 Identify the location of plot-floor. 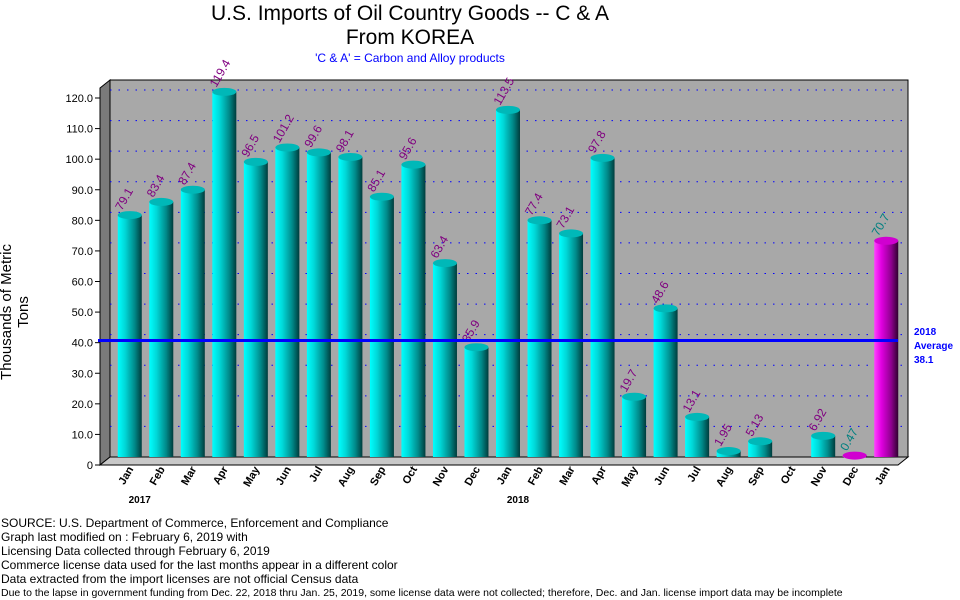
(504, 461).